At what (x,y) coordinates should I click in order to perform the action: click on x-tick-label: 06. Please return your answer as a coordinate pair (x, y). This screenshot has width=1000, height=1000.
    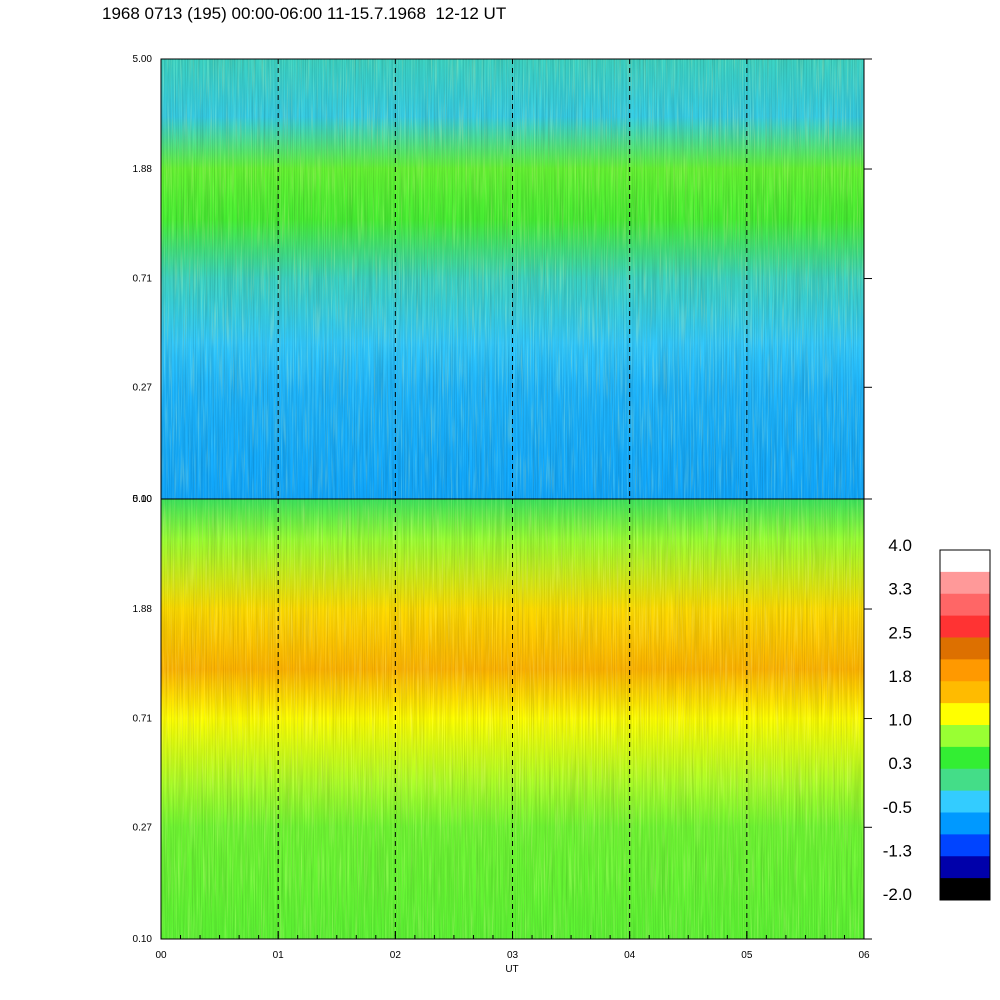
    Looking at the image, I should click on (864, 955).